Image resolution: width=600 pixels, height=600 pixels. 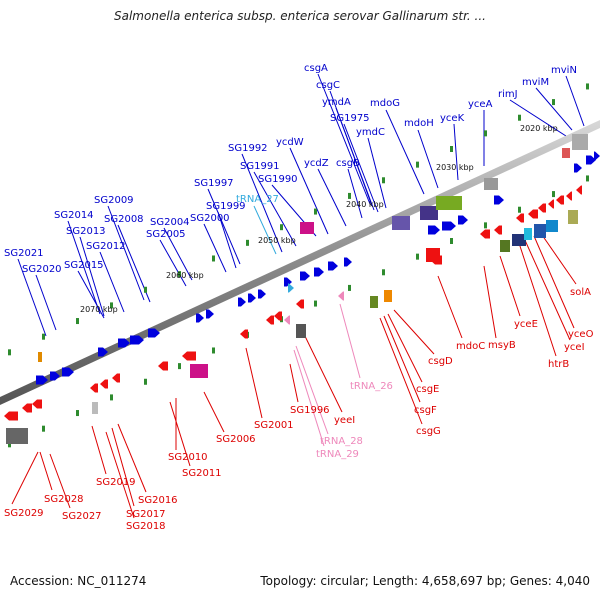 What do you see at coordinates (124, 219) in the screenshot?
I see `fwd-label-sg2008: SG2008` at bounding box center [124, 219].